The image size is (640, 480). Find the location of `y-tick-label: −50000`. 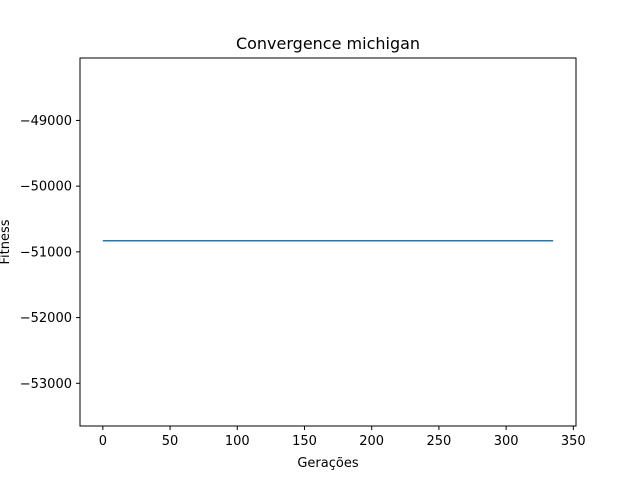

y-tick-label: −50000 is located at coordinates (46, 187).